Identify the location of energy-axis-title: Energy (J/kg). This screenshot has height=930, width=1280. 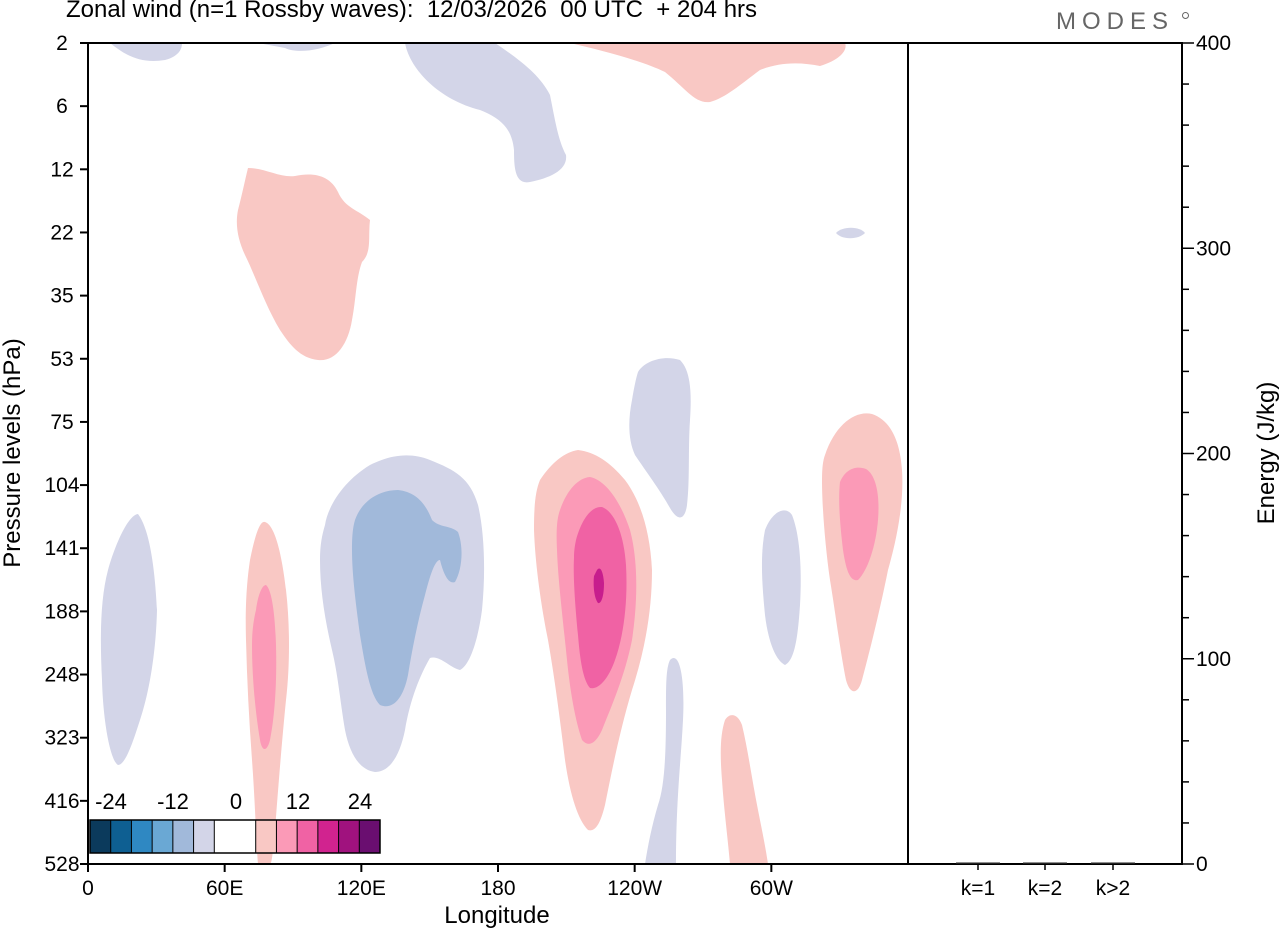
(1266, 453).